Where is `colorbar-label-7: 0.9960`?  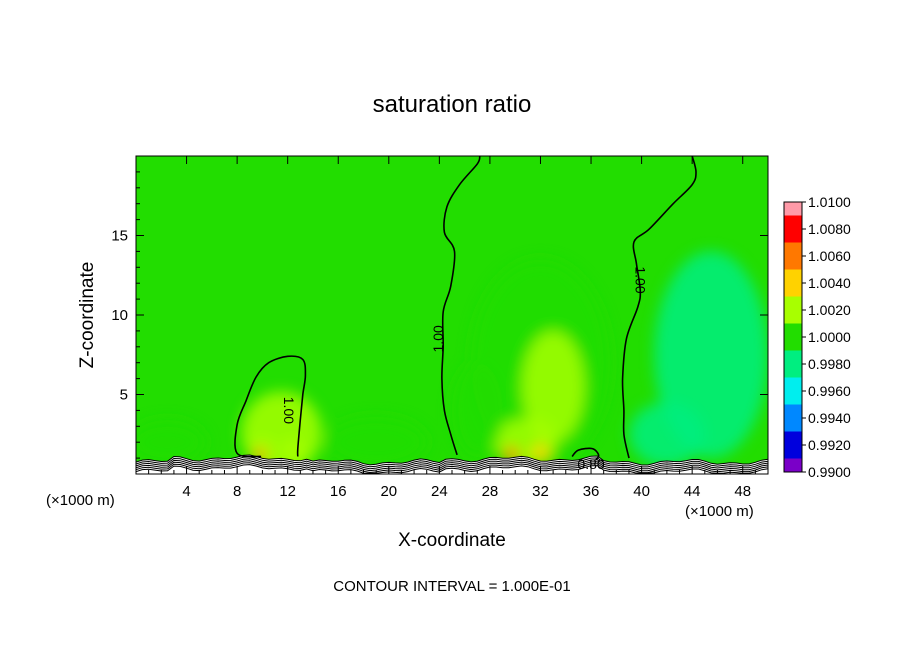 colorbar-label-7: 0.9960 is located at coordinates (829, 391).